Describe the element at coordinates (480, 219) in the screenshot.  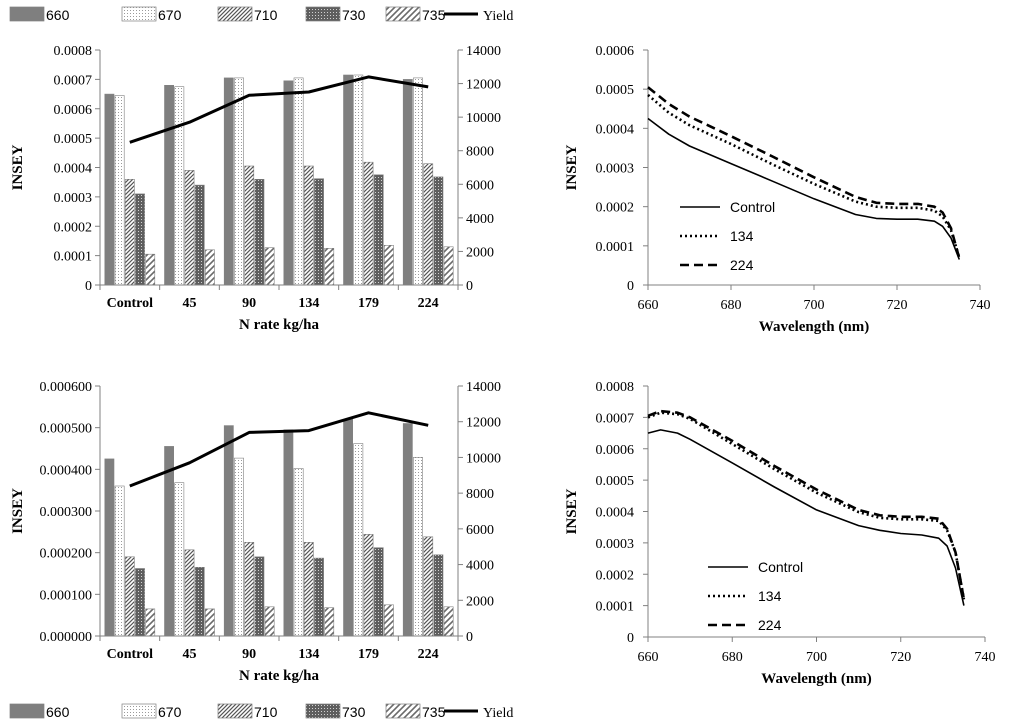
I see `y2-tick-label: 4000` at that location.